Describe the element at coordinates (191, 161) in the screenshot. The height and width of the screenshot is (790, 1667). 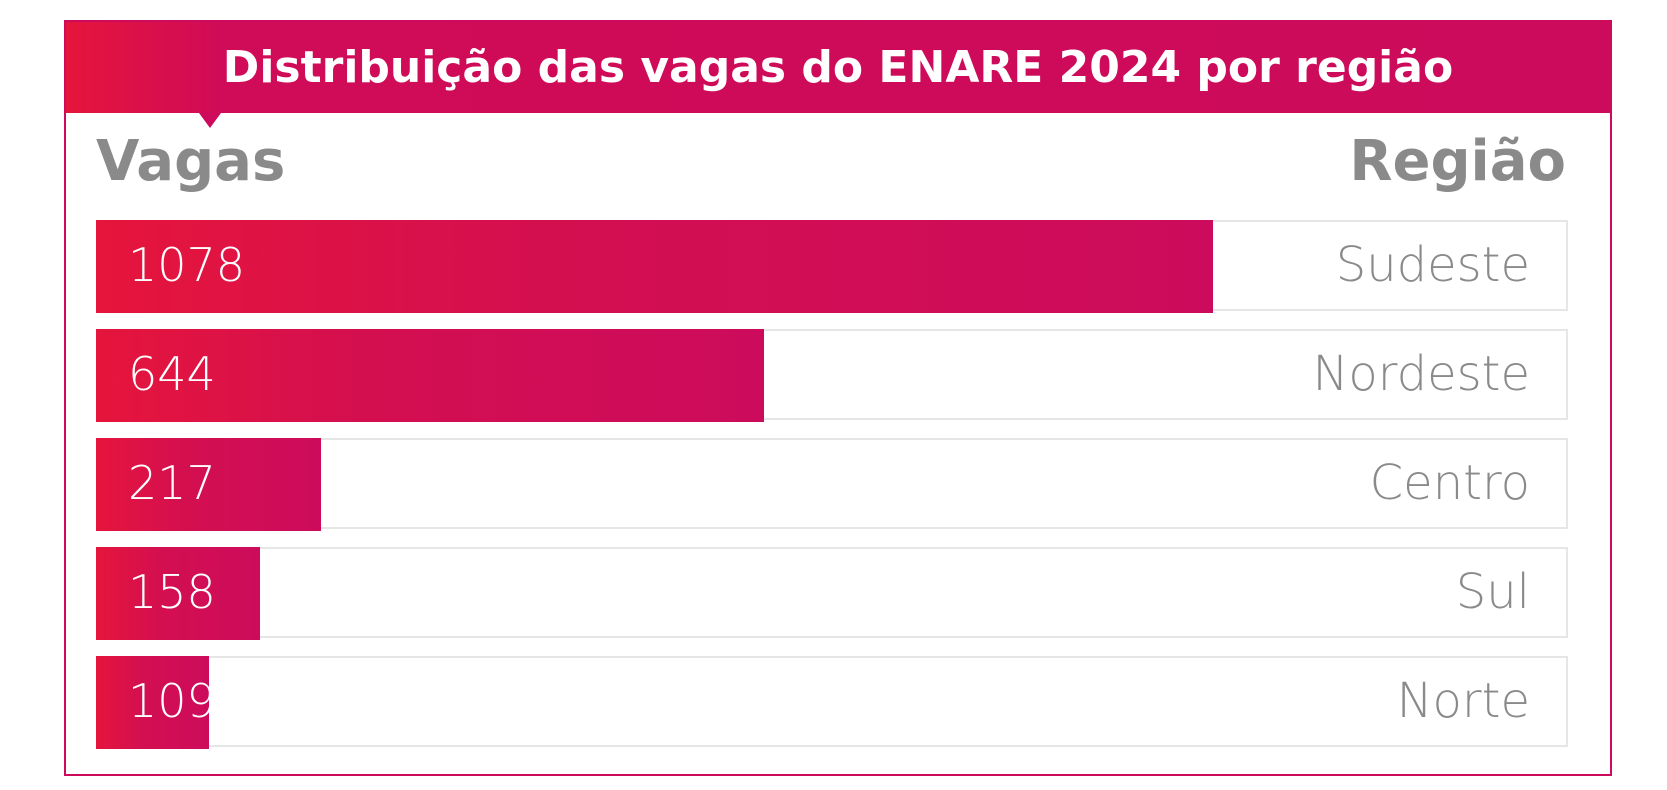
I see `column-header-vagas: Vagas` at that location.